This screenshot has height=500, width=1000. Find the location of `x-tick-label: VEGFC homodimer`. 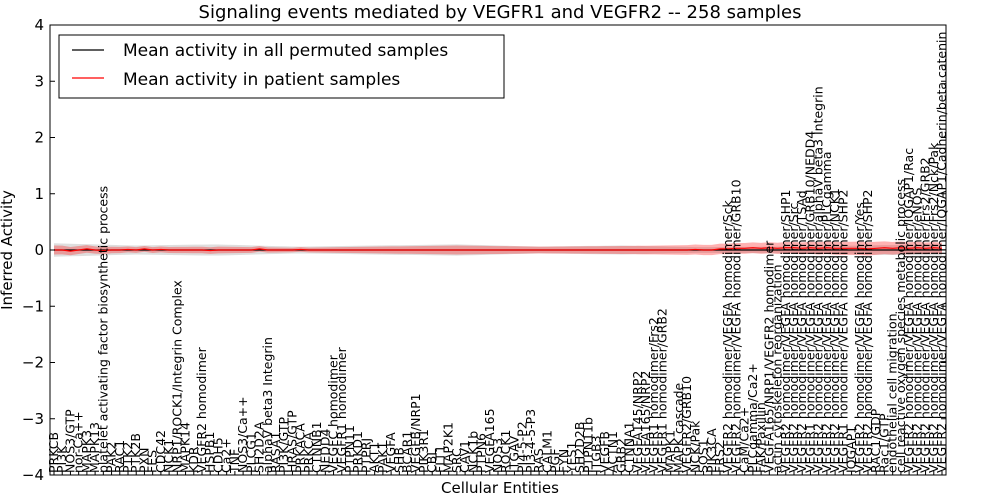

x-tick-label: VEGFC homodimer is located at coordinates (333, 413).